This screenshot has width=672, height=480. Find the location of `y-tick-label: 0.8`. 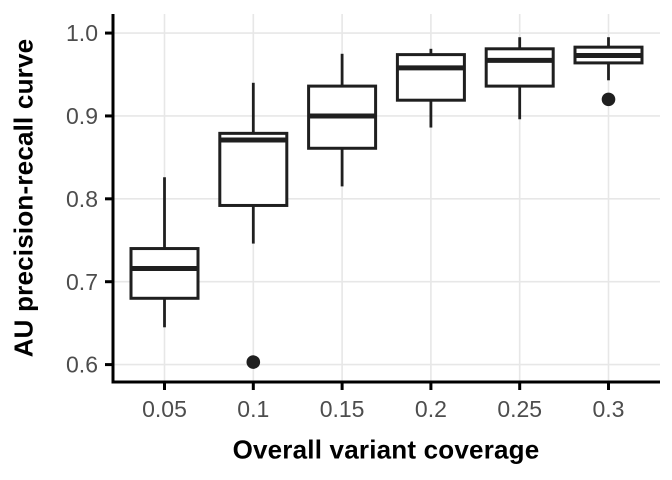

y-tick-label: 0.8 is located at coordinates (82, 199).